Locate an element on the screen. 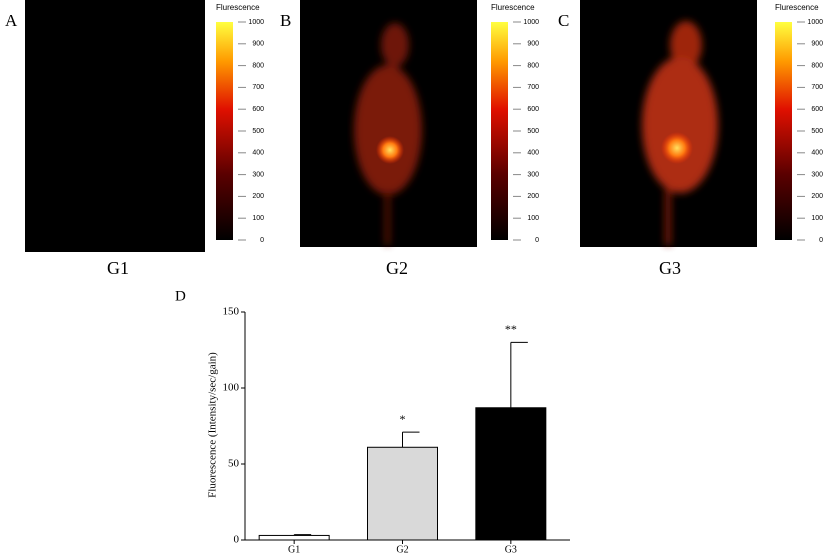 Image resolution: width=827 pixels, height=555 pixels. panel-label: C is located at coordinates (563, 20).